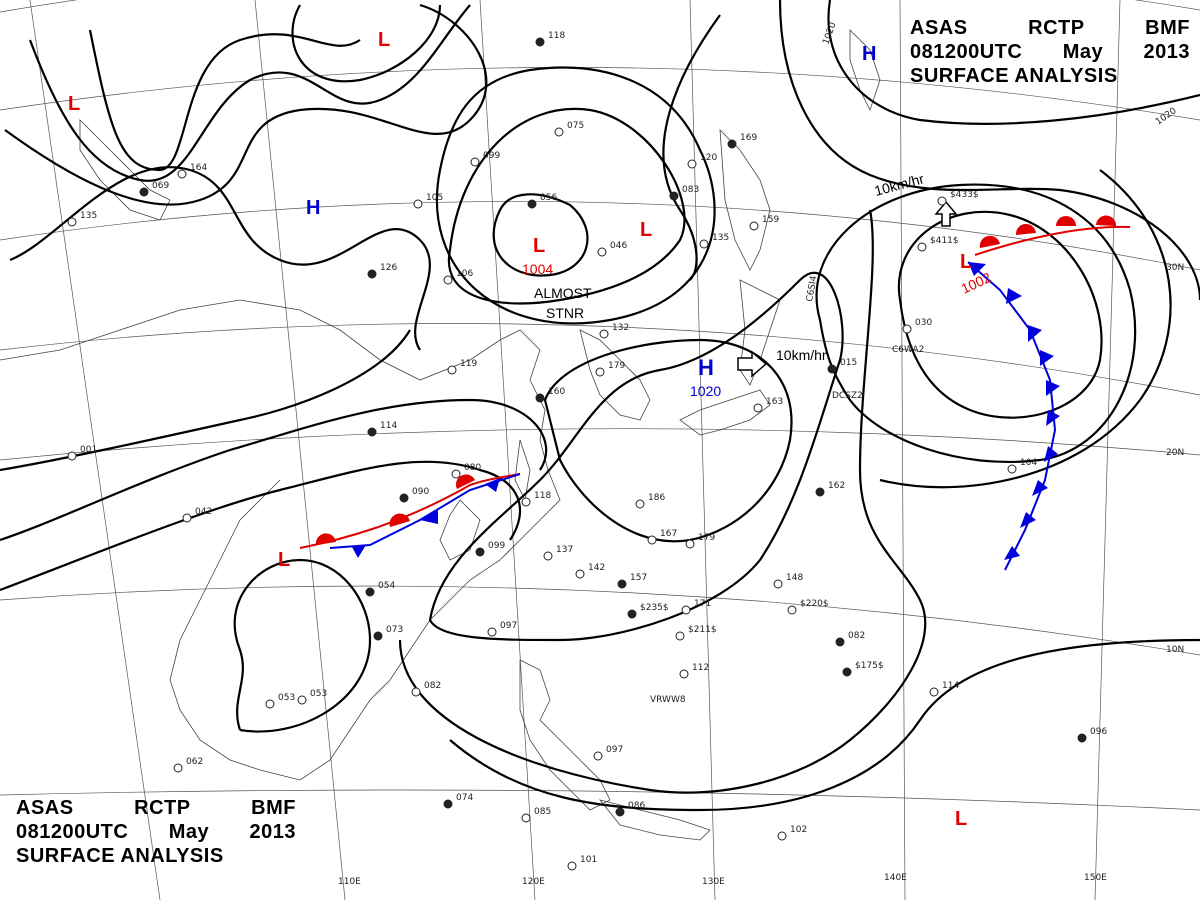 This screenshot has width=1200, height=900. I want to click on station-value: 097, so click(508, 626).